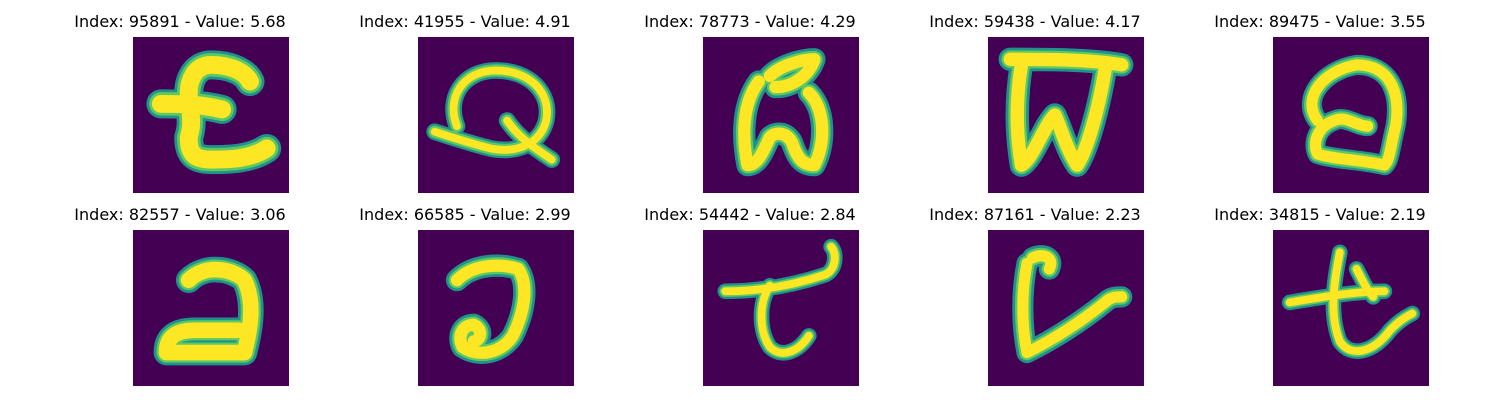  I want to click on panel-9: Index: 87161 - Value: 2.23, so click(1035, 290).